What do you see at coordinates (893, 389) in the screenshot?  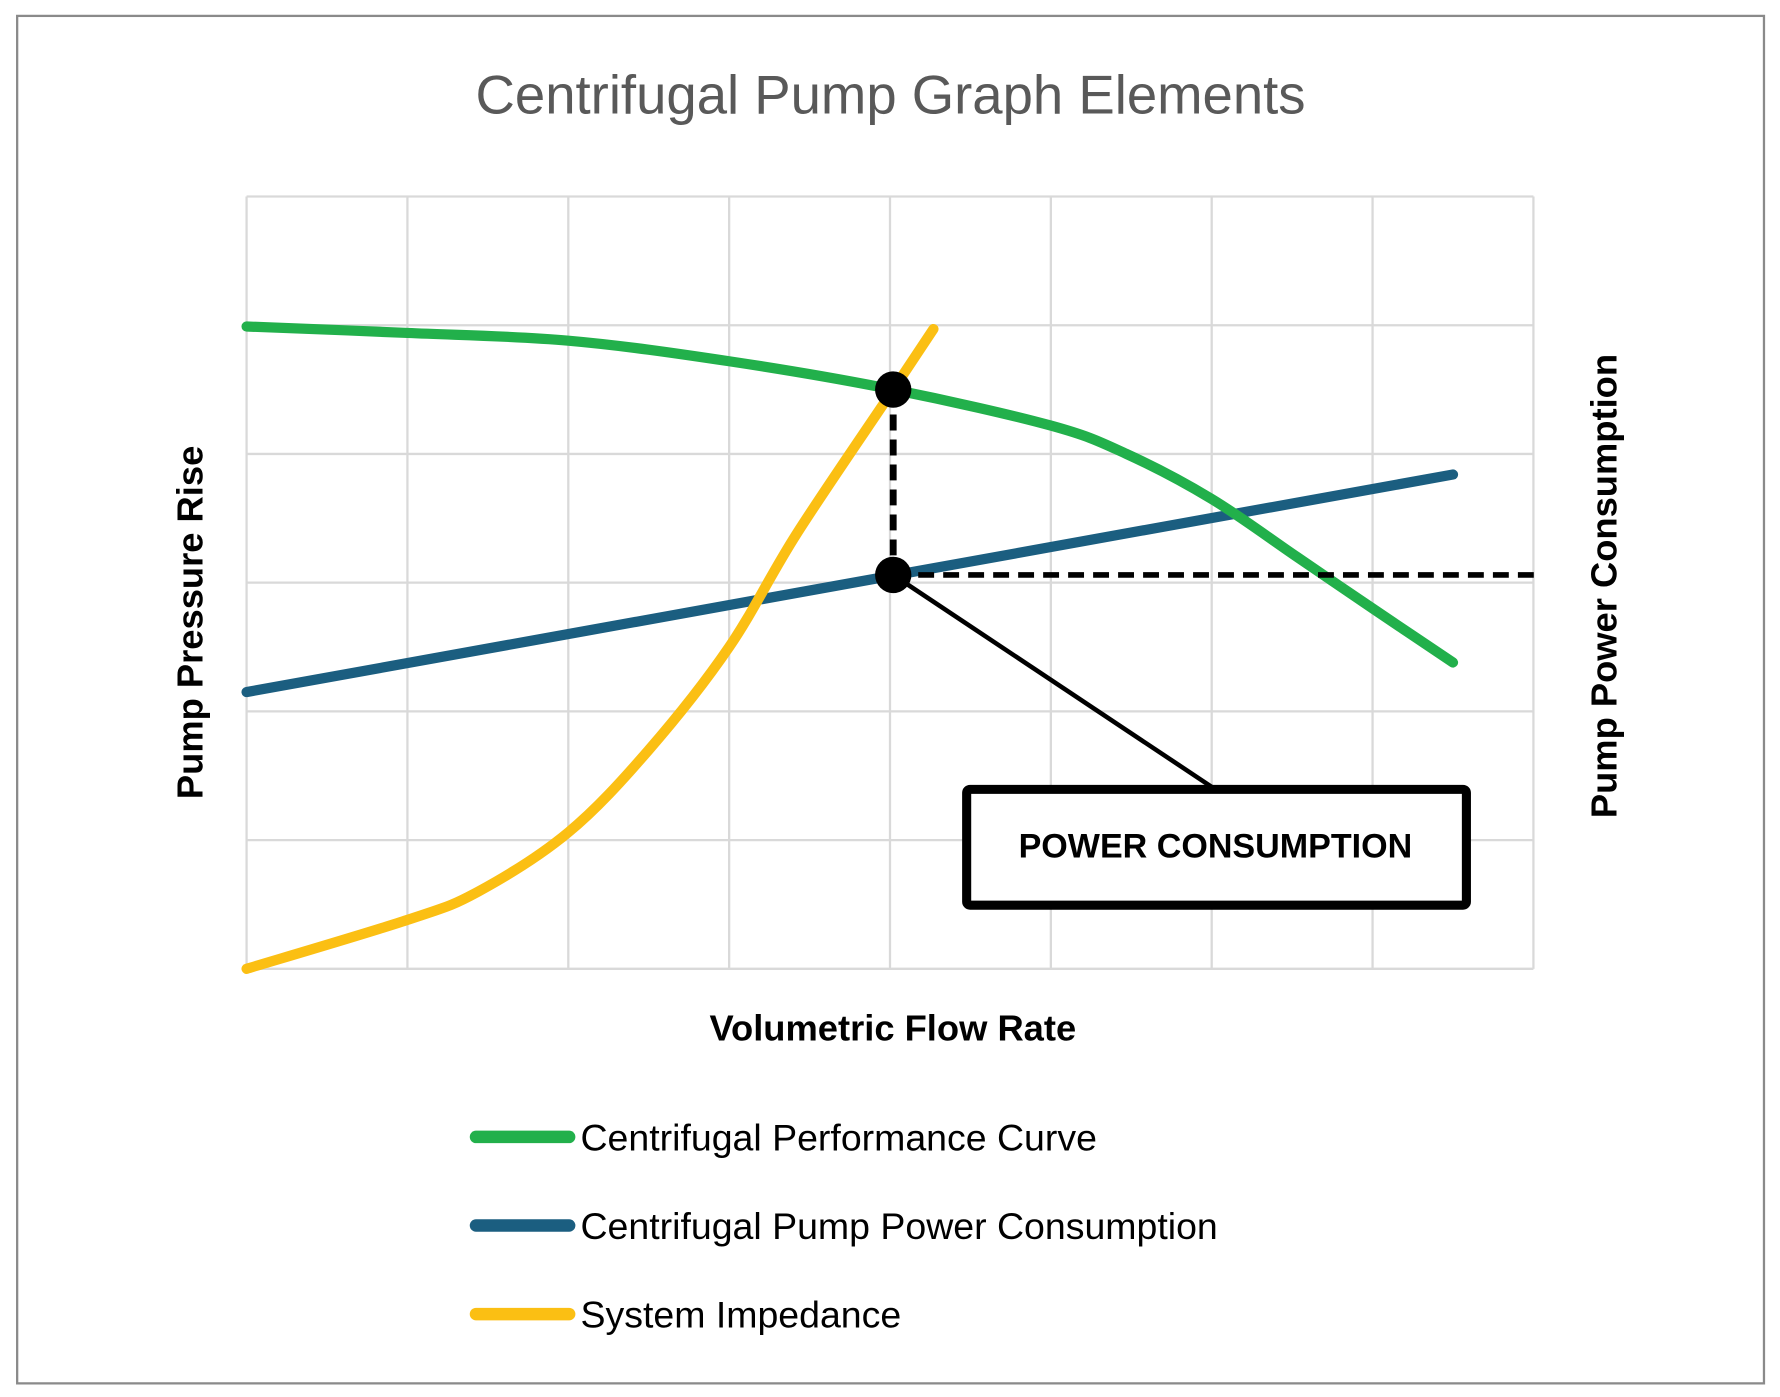 I see `operating-point-marker` at bounding box center [893, 389].